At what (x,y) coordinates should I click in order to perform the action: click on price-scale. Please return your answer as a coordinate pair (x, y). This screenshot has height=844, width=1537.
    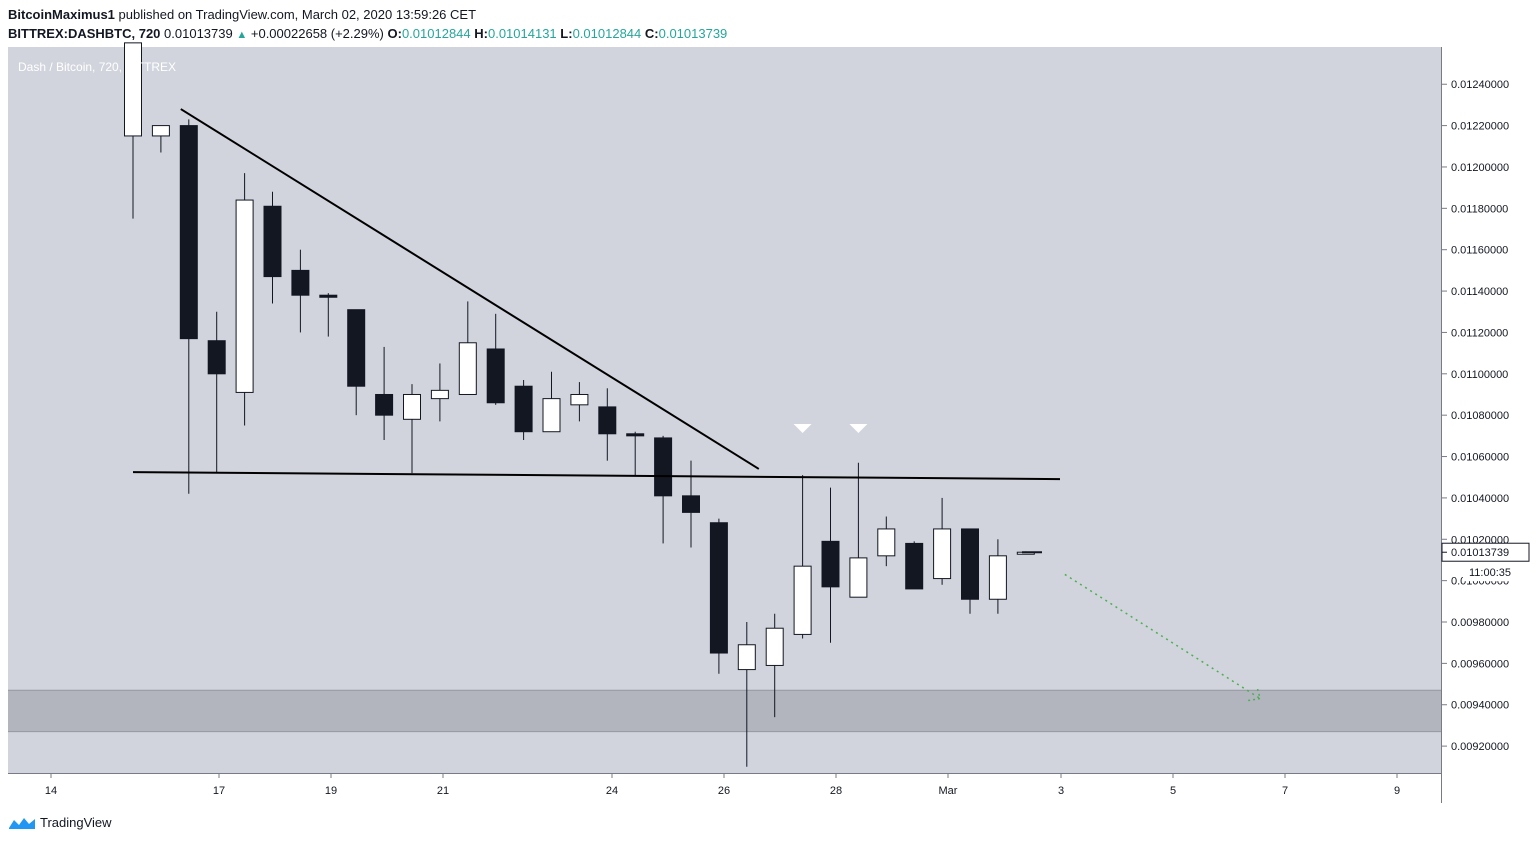
    Looking at the image, I should click on (1485, 410).